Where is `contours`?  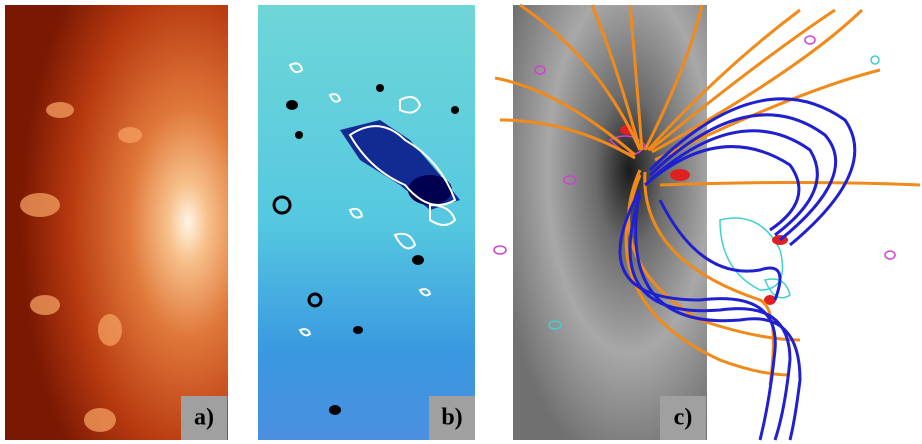 contours is located at coordinates (372, 199).